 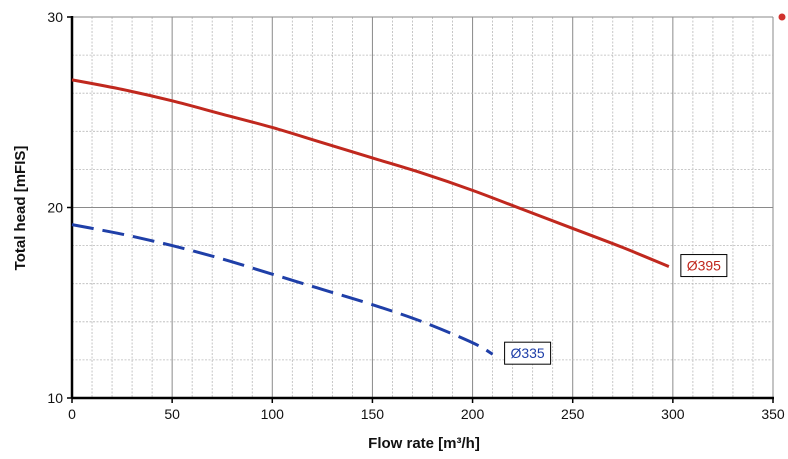 I want to click on series-label-text: Ø395, so click(x=704, y=266).